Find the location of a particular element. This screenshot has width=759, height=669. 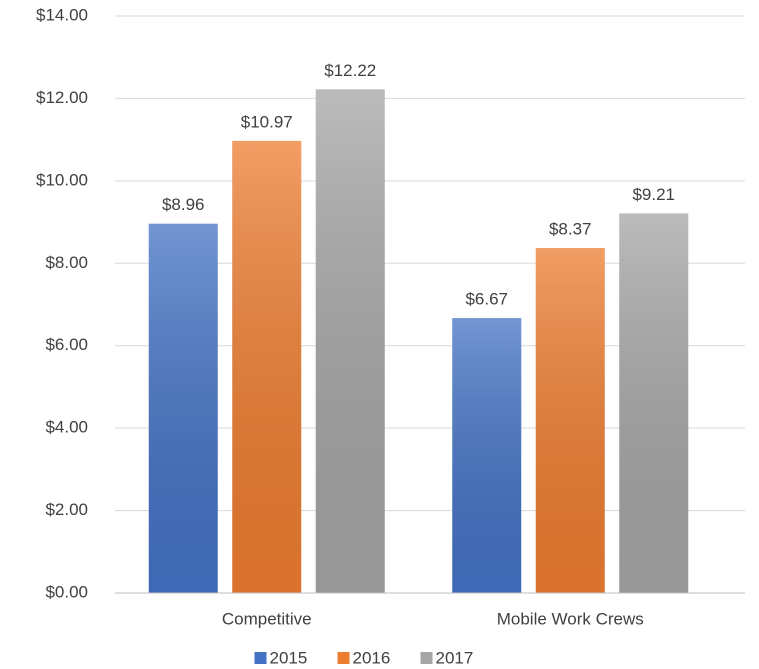

legend-label: 2015 is located at coordinates (289, 657).